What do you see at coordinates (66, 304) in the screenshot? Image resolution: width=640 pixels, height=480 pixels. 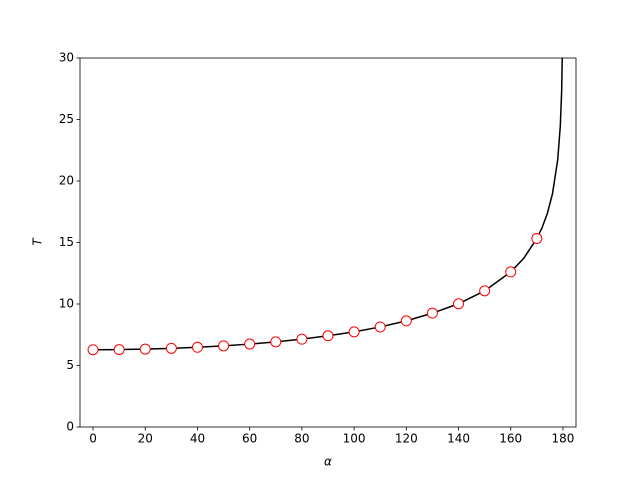 I see `y-tick-label: 10` at bounding box center [66, 304].